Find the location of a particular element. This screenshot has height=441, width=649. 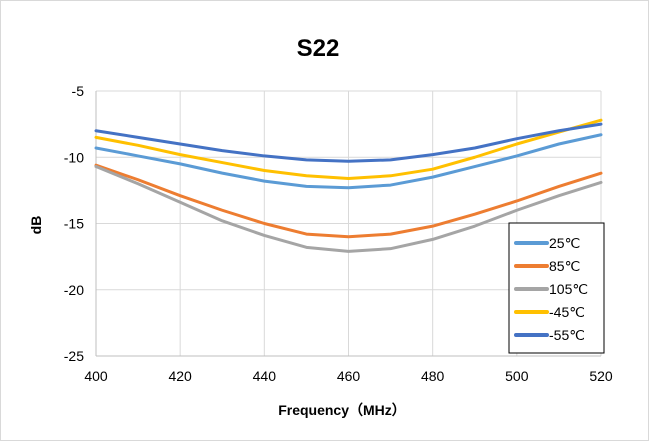

x-tick-label-6: 520 is located at coordinates (601, 376).